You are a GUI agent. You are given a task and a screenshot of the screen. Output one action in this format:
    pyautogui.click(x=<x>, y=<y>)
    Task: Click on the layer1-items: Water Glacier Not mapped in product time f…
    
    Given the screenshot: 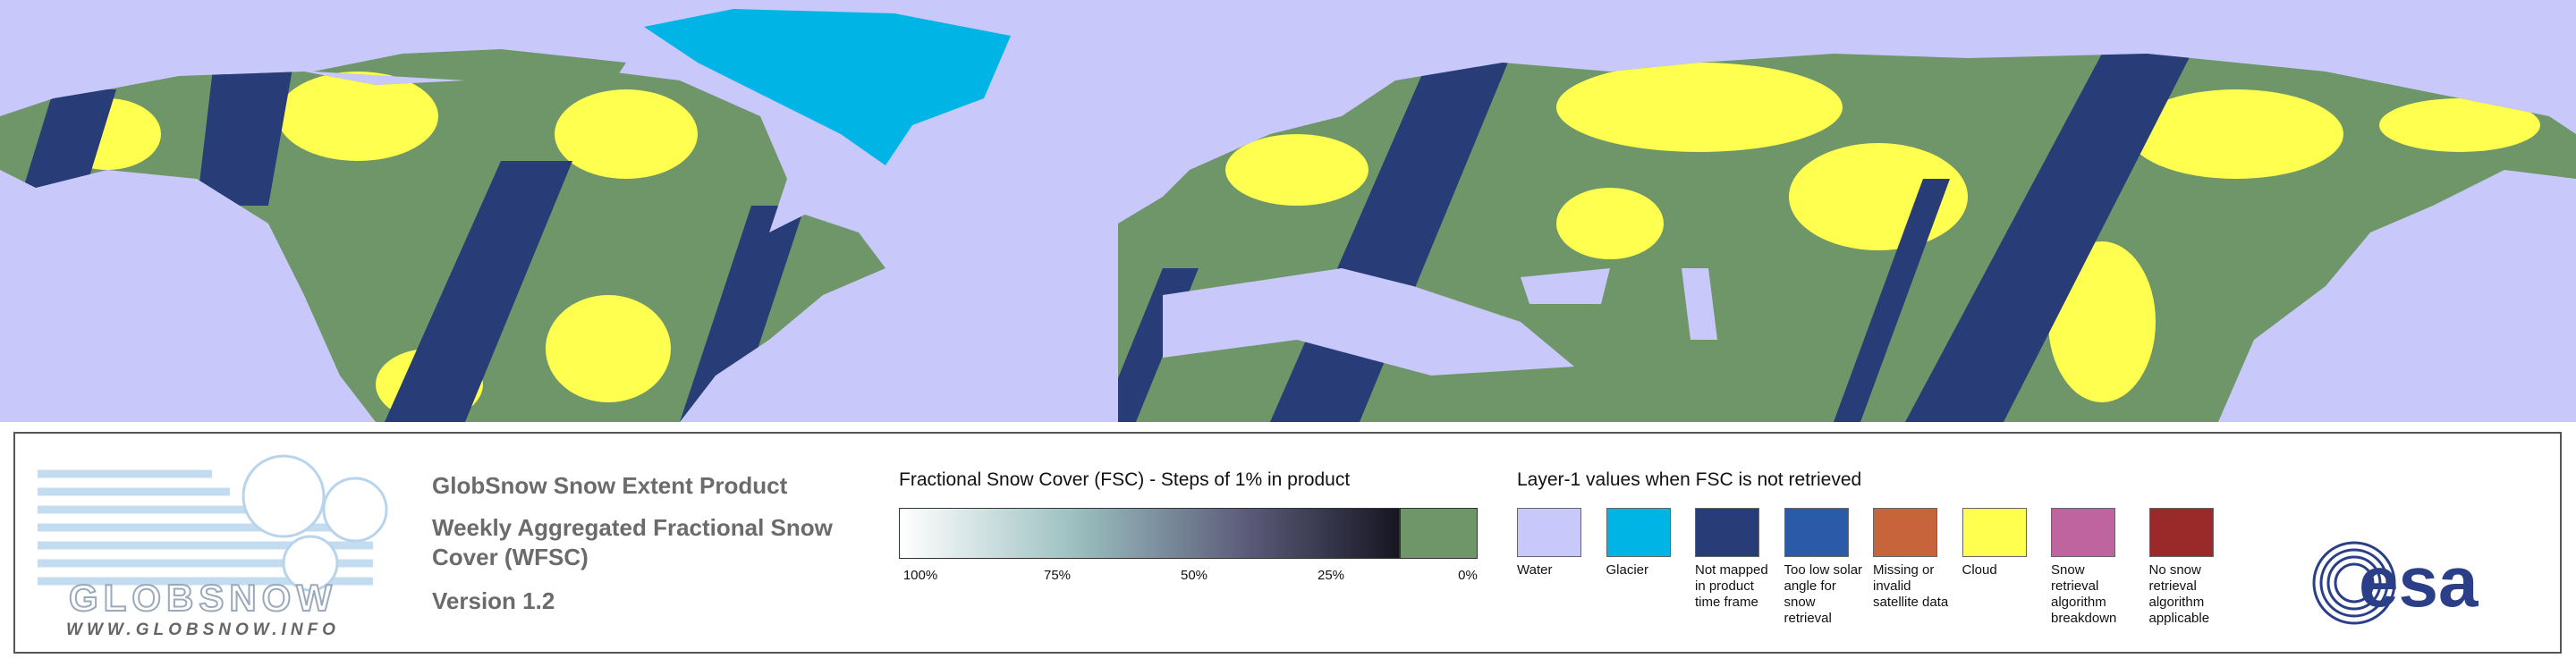 What is the action you would take?
    pyautogui.click(x=1919, y=575)
    